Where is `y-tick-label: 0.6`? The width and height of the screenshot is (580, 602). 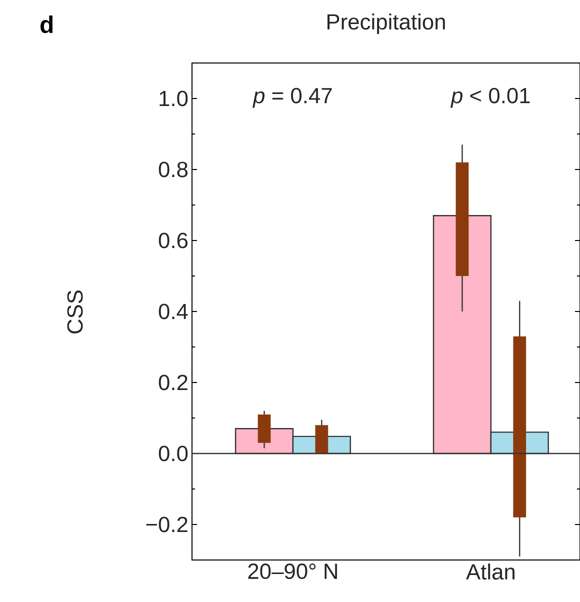 y-tick-label: 0.6 is located at coordinates (173, 240).